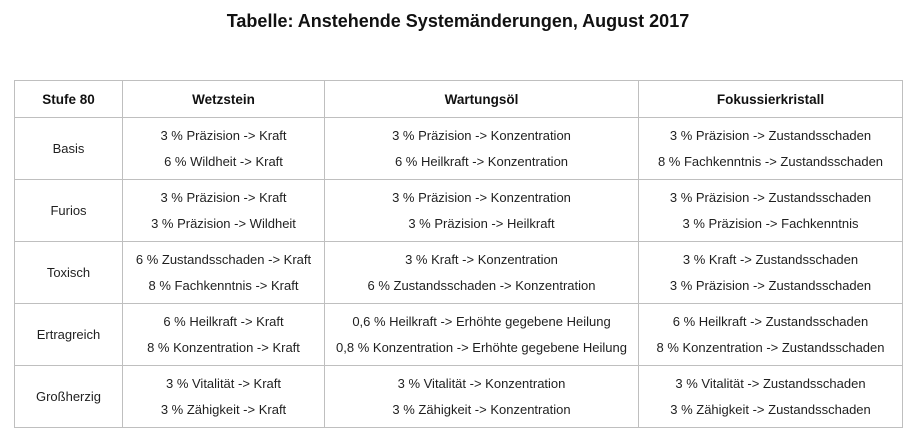 The image size is (916, 440). What do you see at coordinates (481, 161) in the screenshot?
I see `cell-line: 6 % Heilkraft -> Konzentration` at bounding box center [481, 161].